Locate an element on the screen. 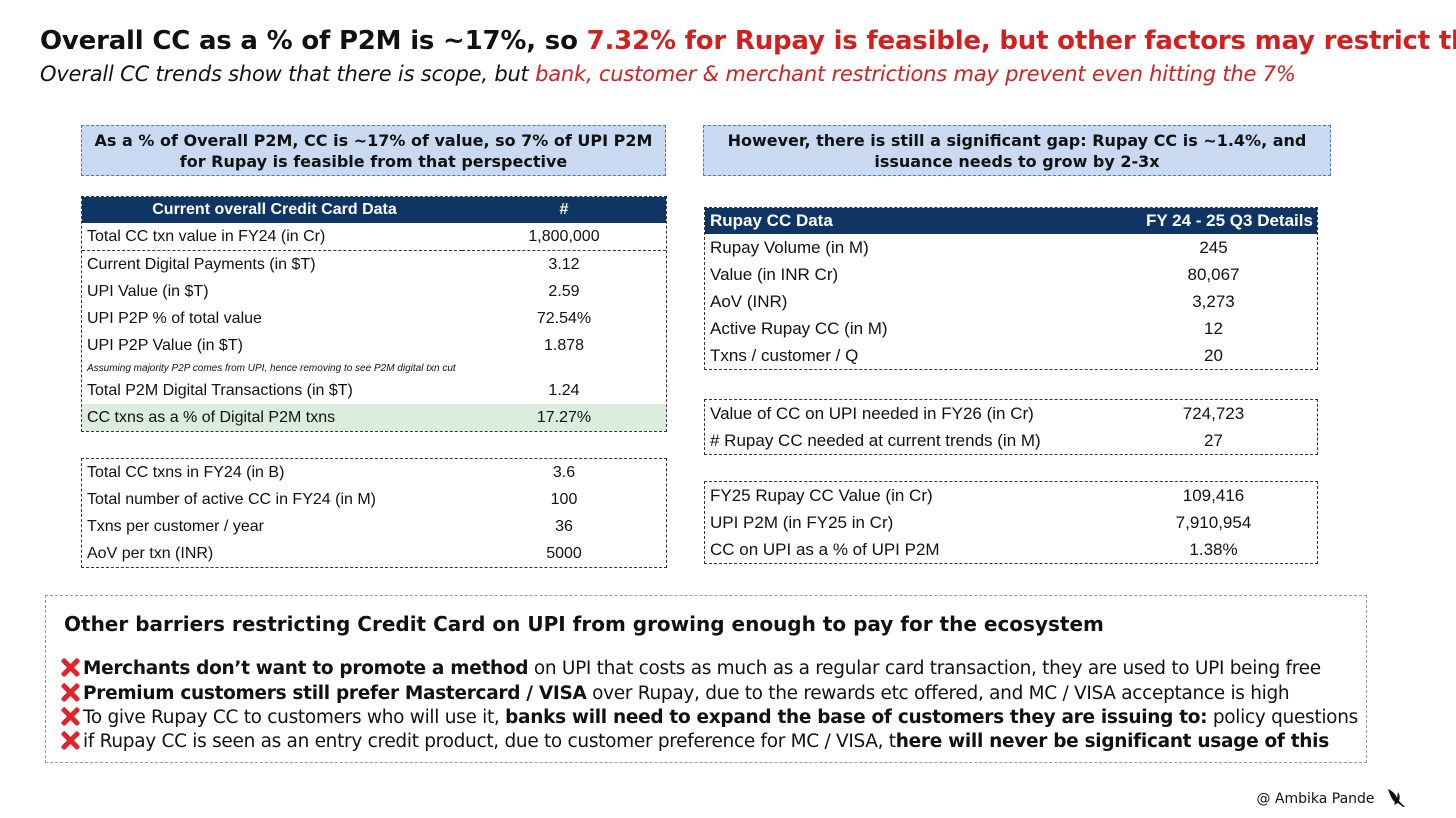  row-value: 2.59 is located at coordinates (564, 291).